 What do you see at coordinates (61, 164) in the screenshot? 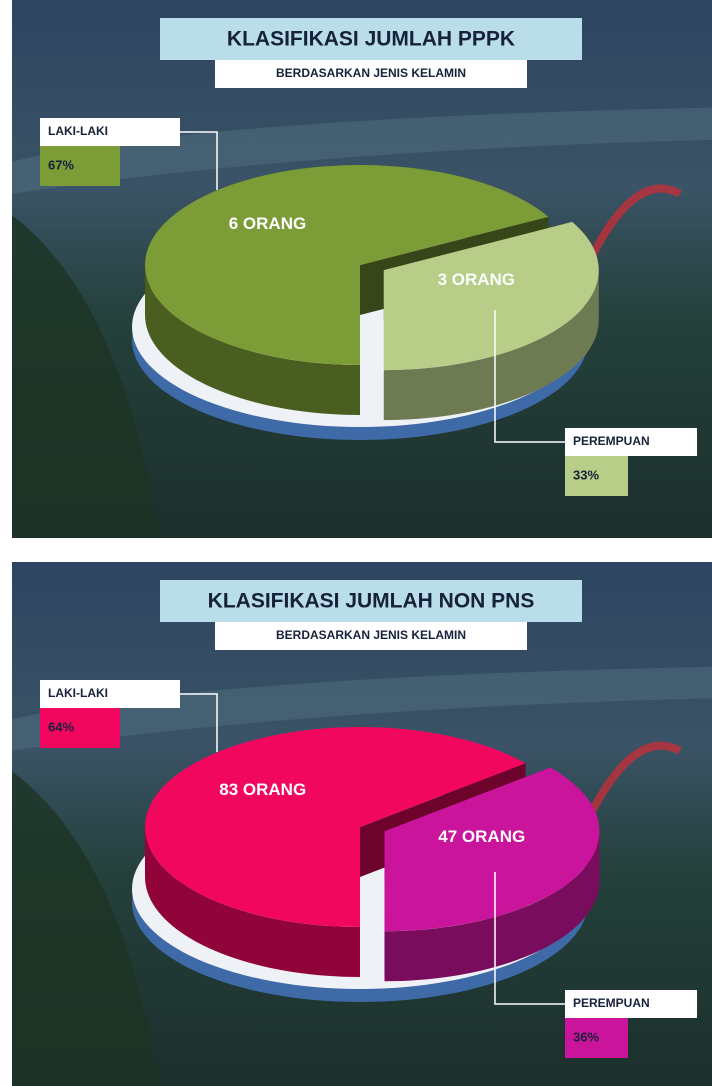
I see `legend-value: 67%` at bounding box center [61, 164].